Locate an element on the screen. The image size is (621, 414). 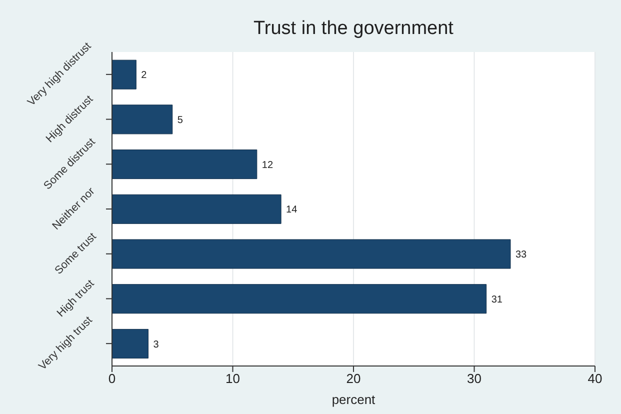
x-tick-label: 40 is located at coordinates (595, 378).